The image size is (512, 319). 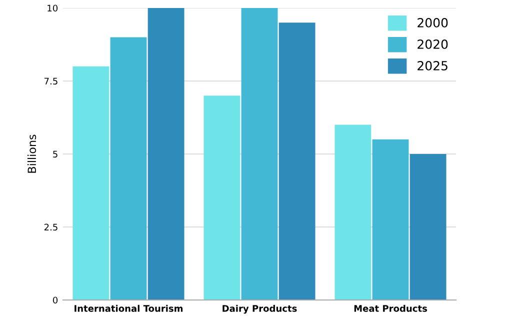 I want to click on legend-label: 2025, so click(x=433, y=65).